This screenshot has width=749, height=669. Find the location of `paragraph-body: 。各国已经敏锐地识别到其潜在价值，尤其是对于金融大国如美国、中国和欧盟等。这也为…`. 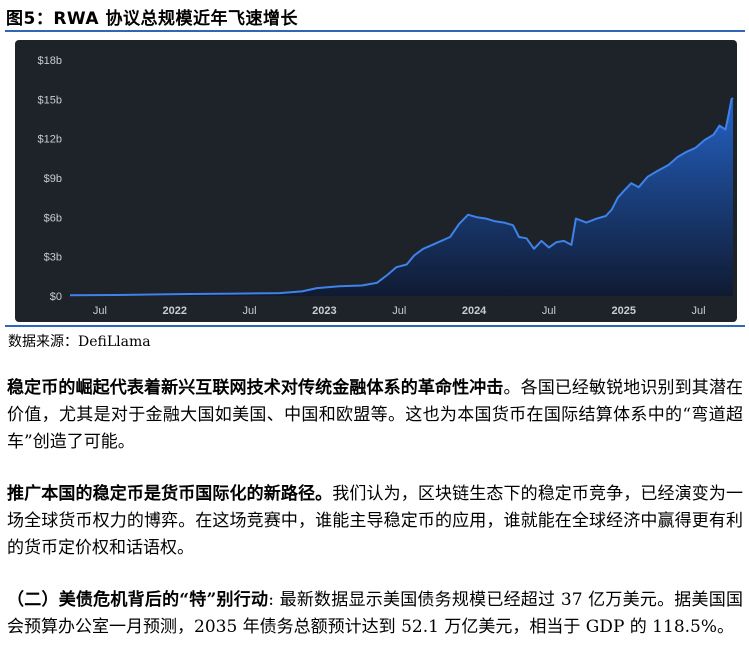

paragraph-body: 。各国已经敏锐地识别到其潜在价值，尤其是对于金融大国如美国、中国和欧盟等。这也为… is located at coordinates (375, 415).